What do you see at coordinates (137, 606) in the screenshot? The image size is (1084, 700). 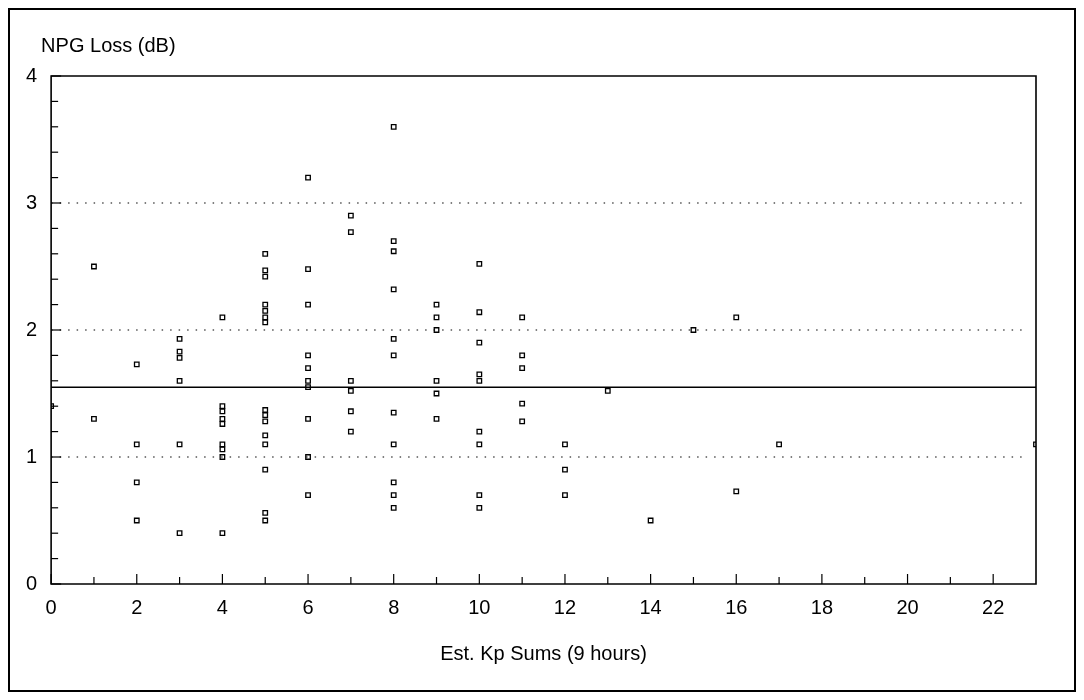 I see `x-tick-label: 2` at bounding box center [137, 606].